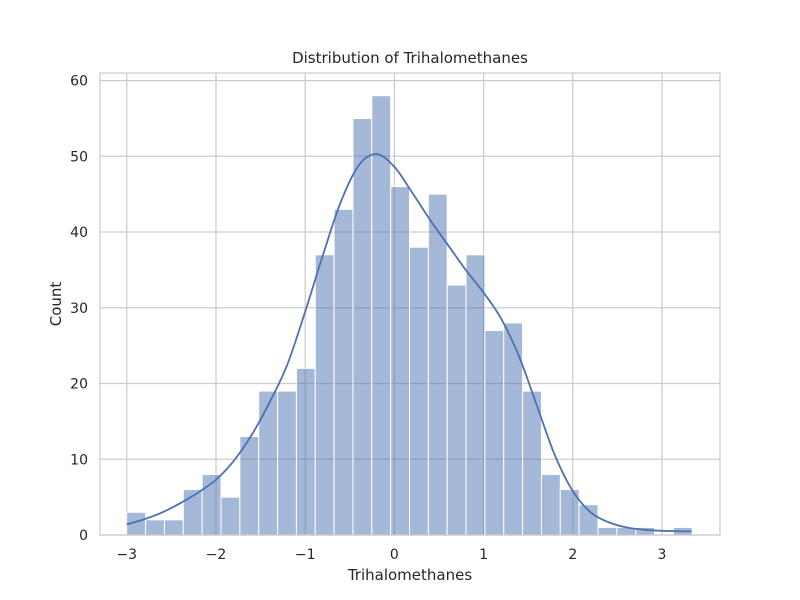  What do you see at coordinates (662, 555) in the screenshot?
I see `x-tick-label: 3` at bounding box center [662, 555].